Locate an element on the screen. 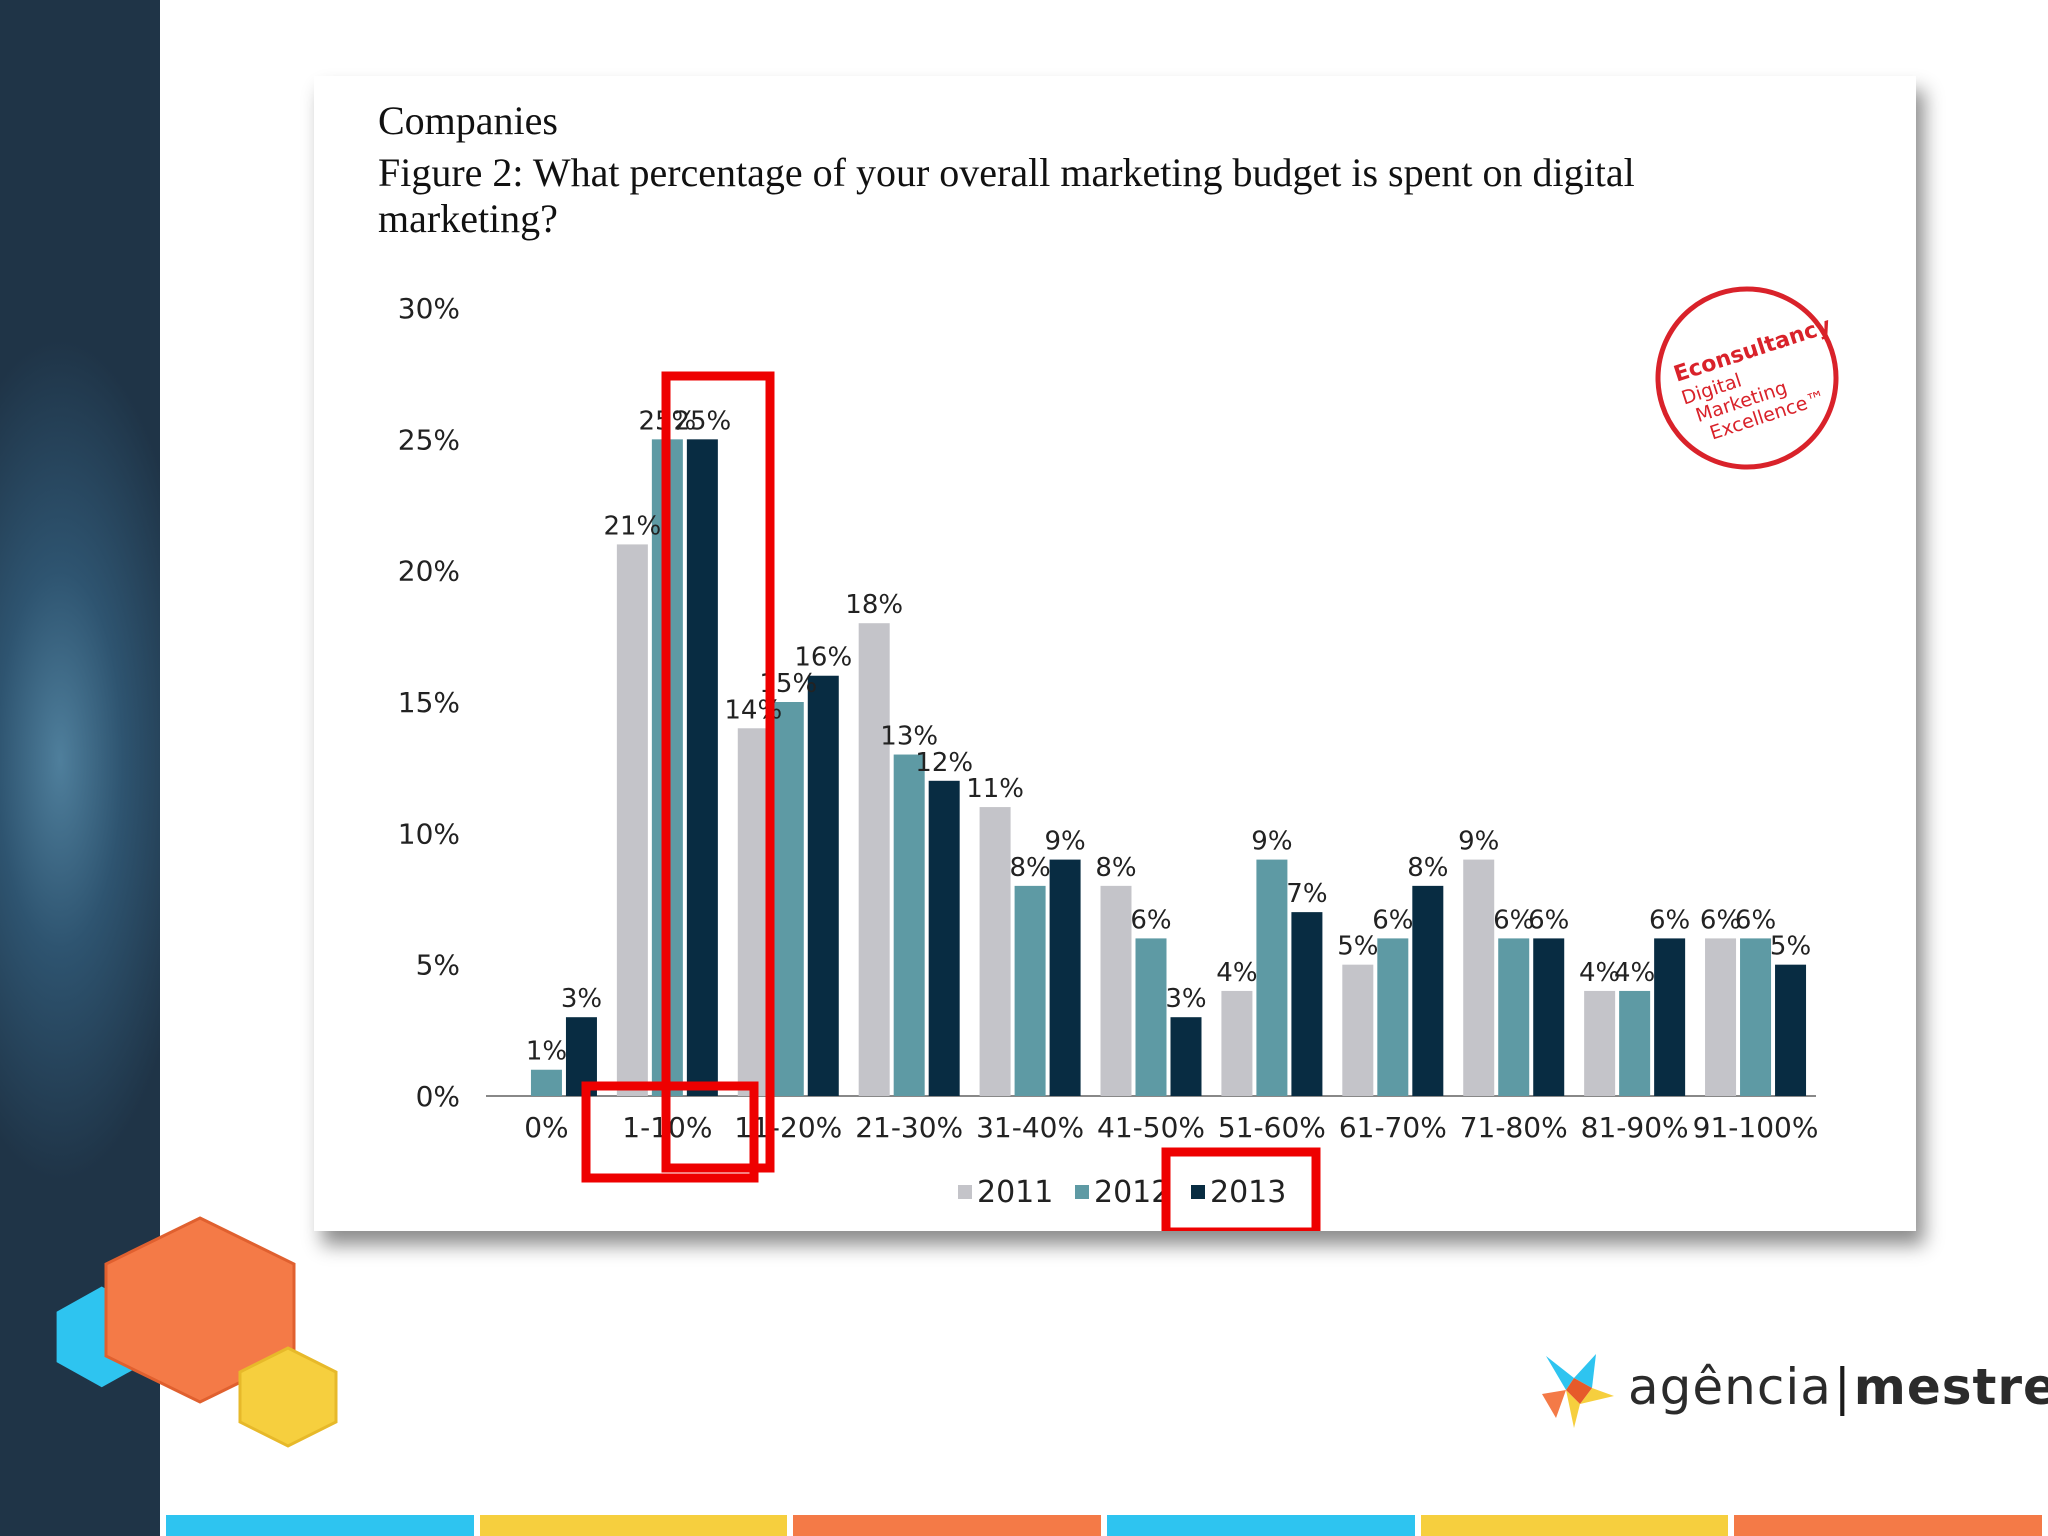 This screenshot has height=1536, width=2048. chart-heading-line3: marketing? is located at coordinates (468, 218).